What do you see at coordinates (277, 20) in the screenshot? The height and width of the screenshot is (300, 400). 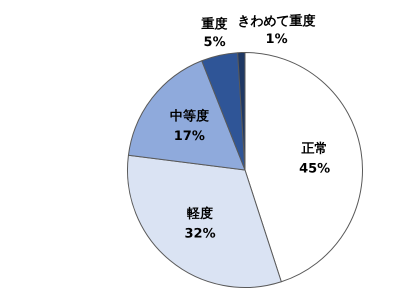 I see `slice-label: きわめて重度` at bounding box center [277, 20].